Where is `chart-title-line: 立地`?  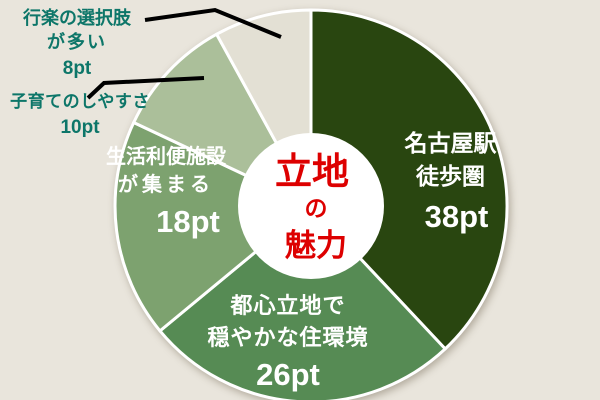 chart-title-line: 立地 is located at coordinates (312, 171).